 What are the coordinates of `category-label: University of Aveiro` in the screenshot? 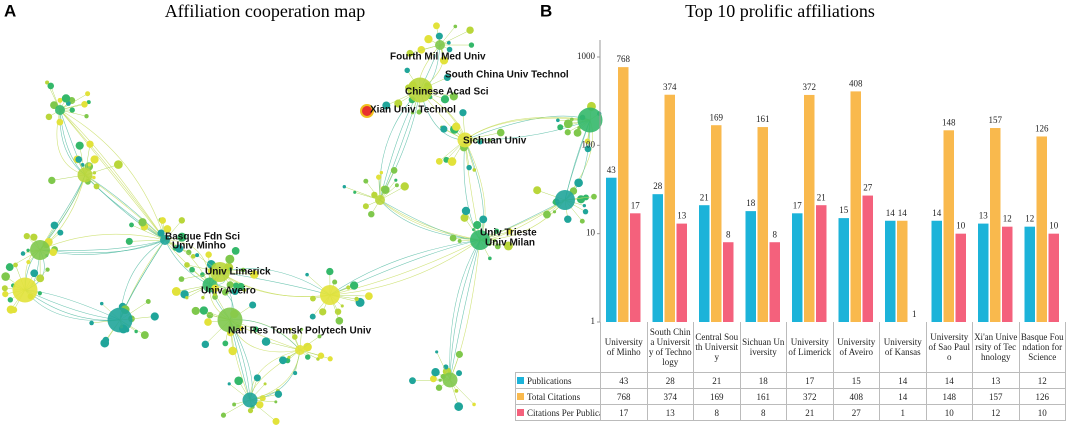 It's located at (856, 347).